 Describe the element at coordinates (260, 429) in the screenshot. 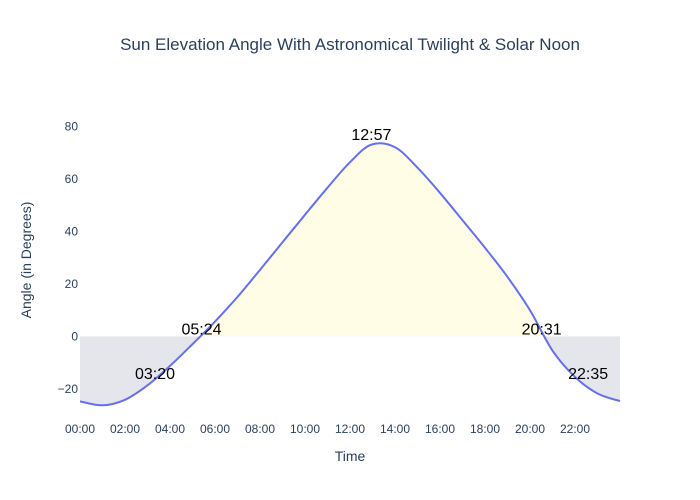

I see `x-tick-label: 08:00` at that location.